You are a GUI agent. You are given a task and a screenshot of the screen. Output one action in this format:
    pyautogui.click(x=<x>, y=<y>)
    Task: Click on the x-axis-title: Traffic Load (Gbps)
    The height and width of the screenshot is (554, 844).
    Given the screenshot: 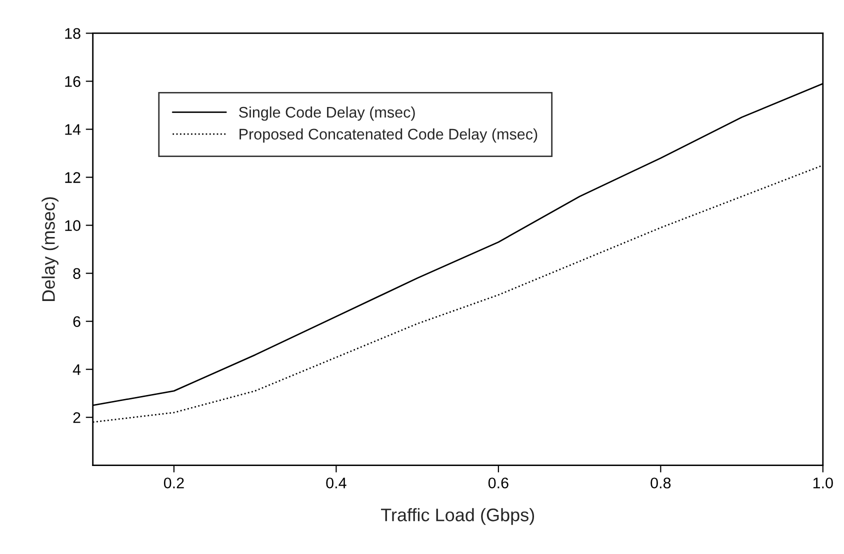 What is the action you would take?
    pyautogui.click(x=457, y=516)
    